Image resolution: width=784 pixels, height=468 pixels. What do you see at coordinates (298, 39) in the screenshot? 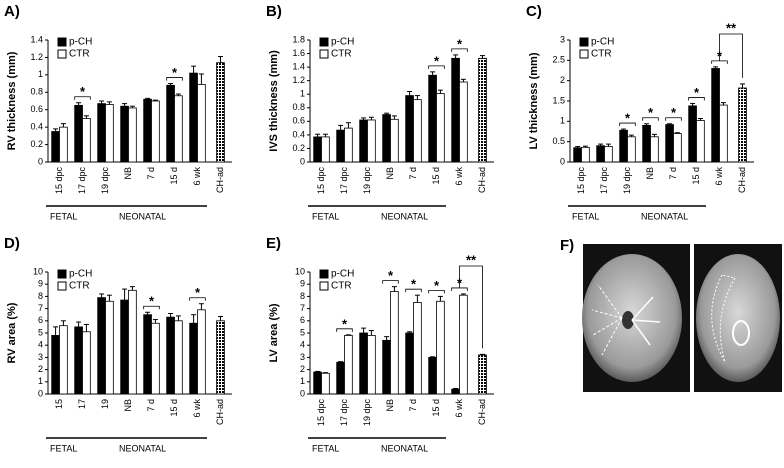
I see `y-tick-label: 1.8` at bounding box center [298, 39].